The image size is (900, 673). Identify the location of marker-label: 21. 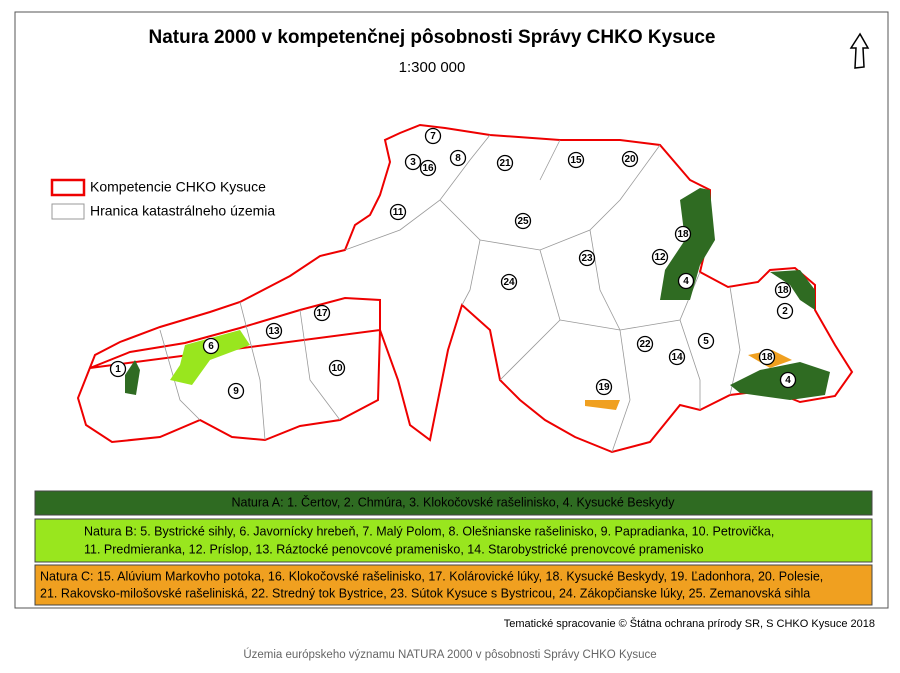
(505, 163).